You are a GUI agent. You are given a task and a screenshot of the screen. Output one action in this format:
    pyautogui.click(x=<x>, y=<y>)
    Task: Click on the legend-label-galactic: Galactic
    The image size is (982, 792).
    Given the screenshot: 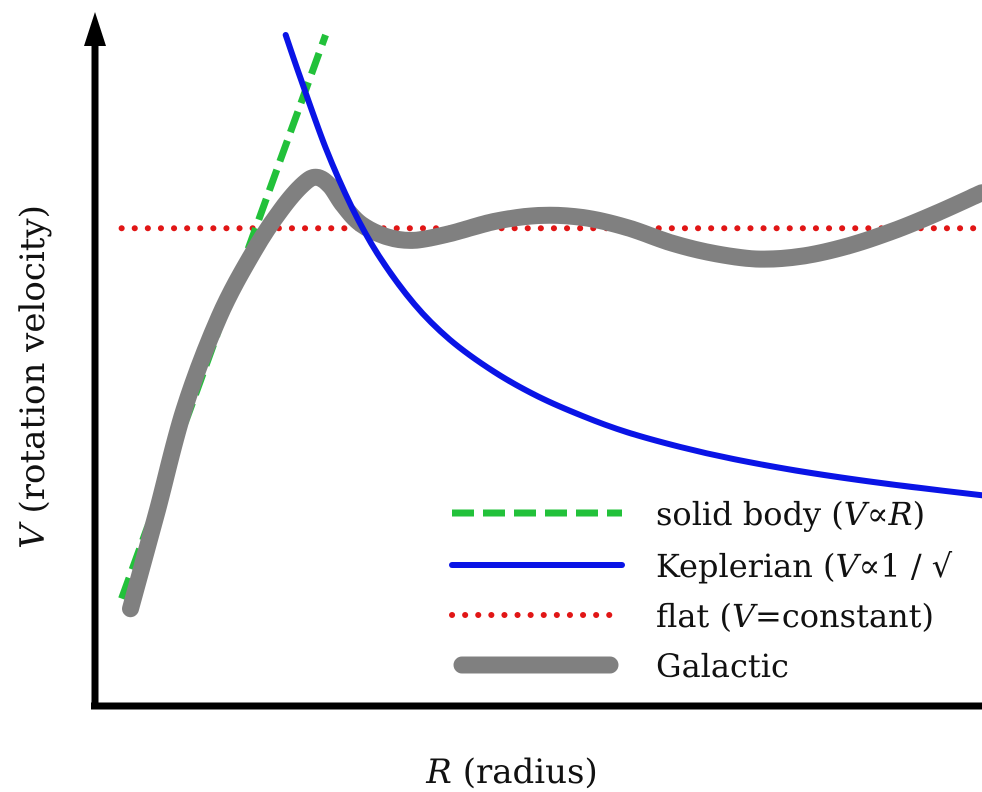 What is the action you would take?
    pyautogui.click(x=722, y=666)
    